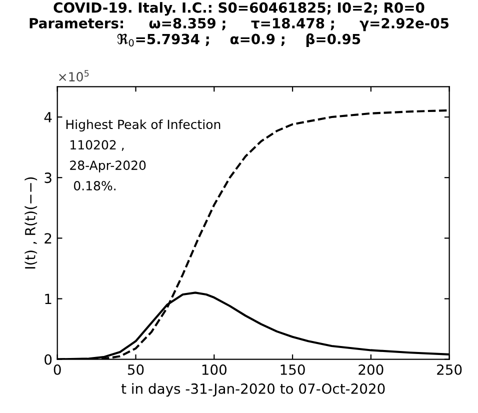 The image size is (478, 413). I want to click on annotation: Highest Peak of Infection, so click(143, 125).